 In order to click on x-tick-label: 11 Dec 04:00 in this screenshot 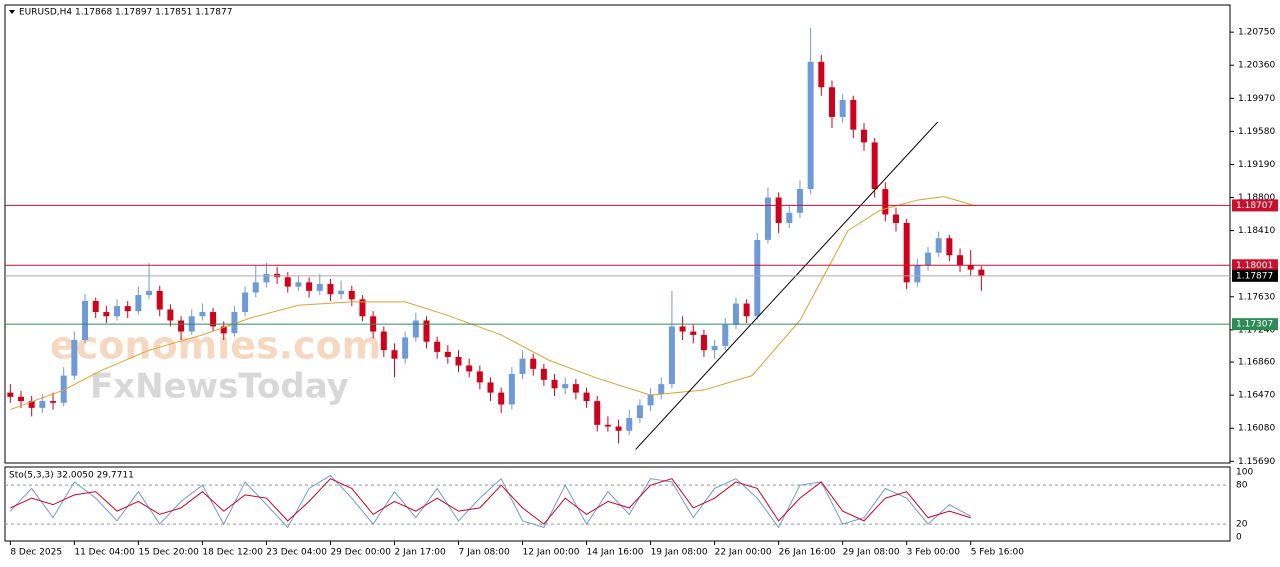, I will do `click(104, 553)`.